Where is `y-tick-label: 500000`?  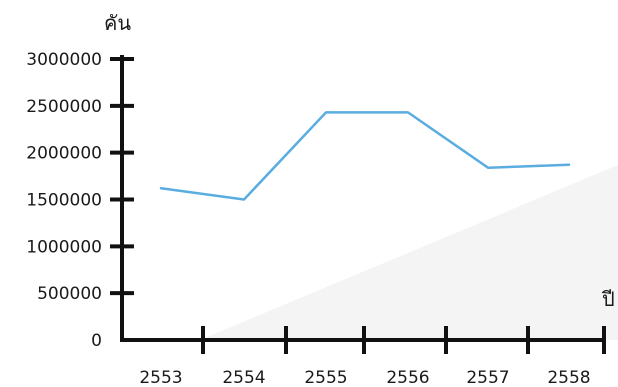
y-tick-label: 500000 is located at coordinates (69, 294).